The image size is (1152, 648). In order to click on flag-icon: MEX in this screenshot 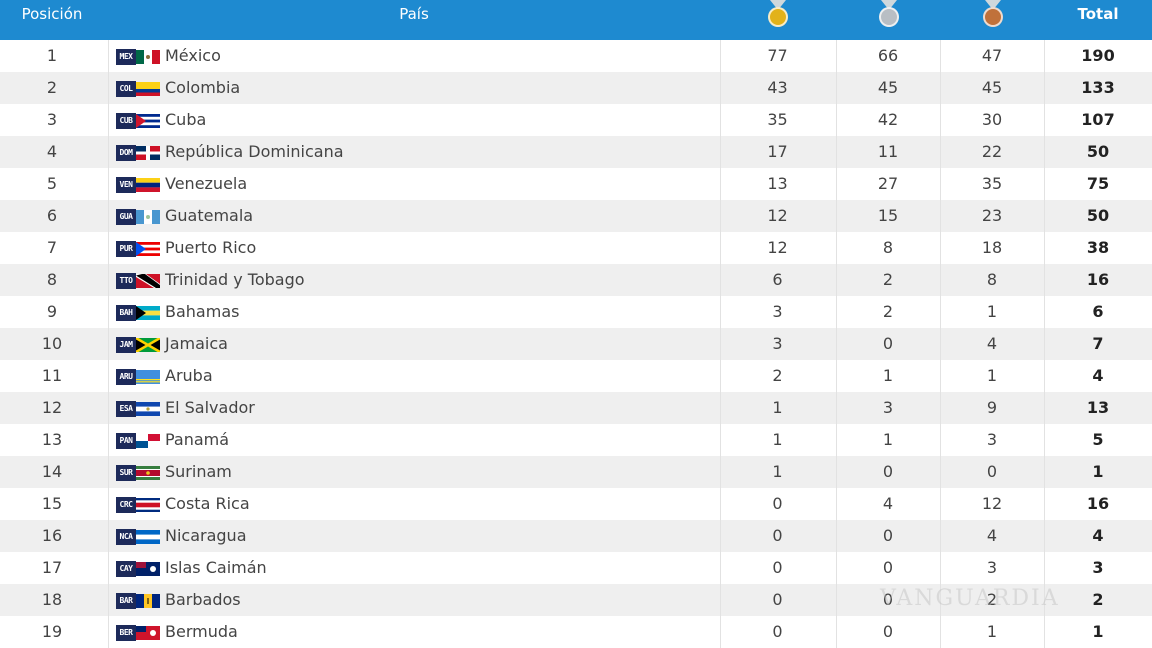, I will do `click(138, 57)`.